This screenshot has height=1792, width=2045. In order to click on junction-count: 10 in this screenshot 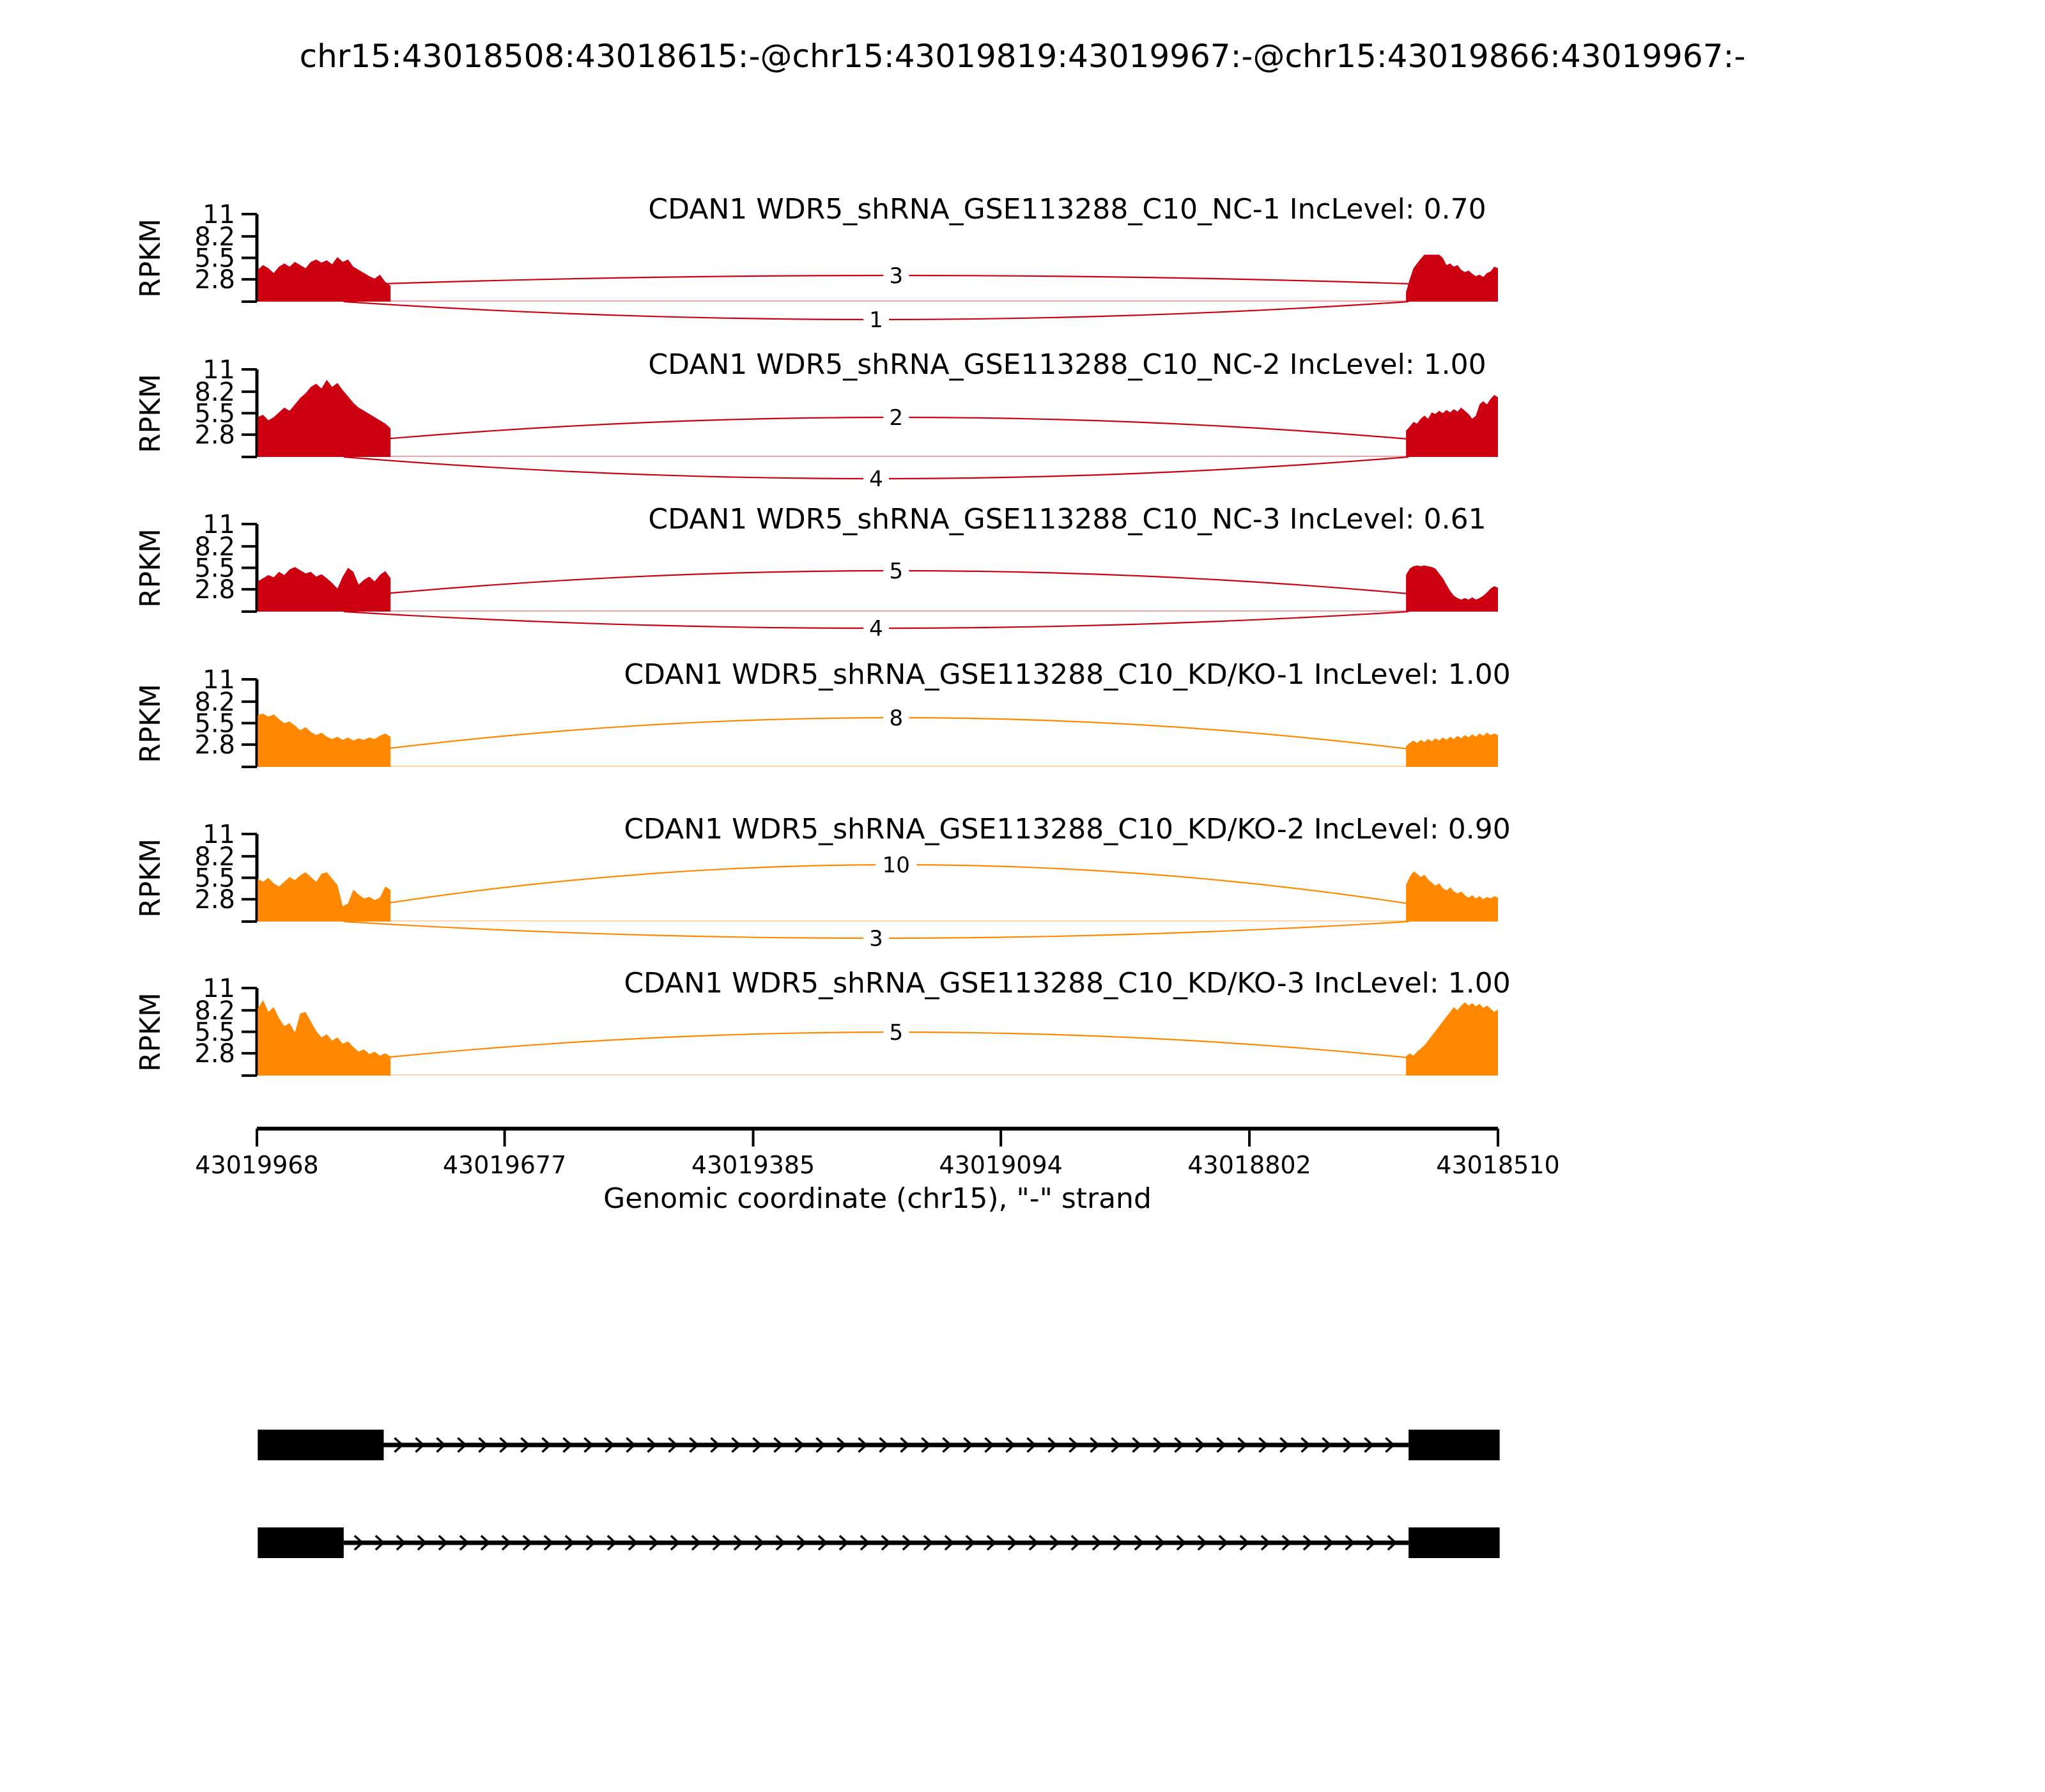, I will do `click(896, 865)`.